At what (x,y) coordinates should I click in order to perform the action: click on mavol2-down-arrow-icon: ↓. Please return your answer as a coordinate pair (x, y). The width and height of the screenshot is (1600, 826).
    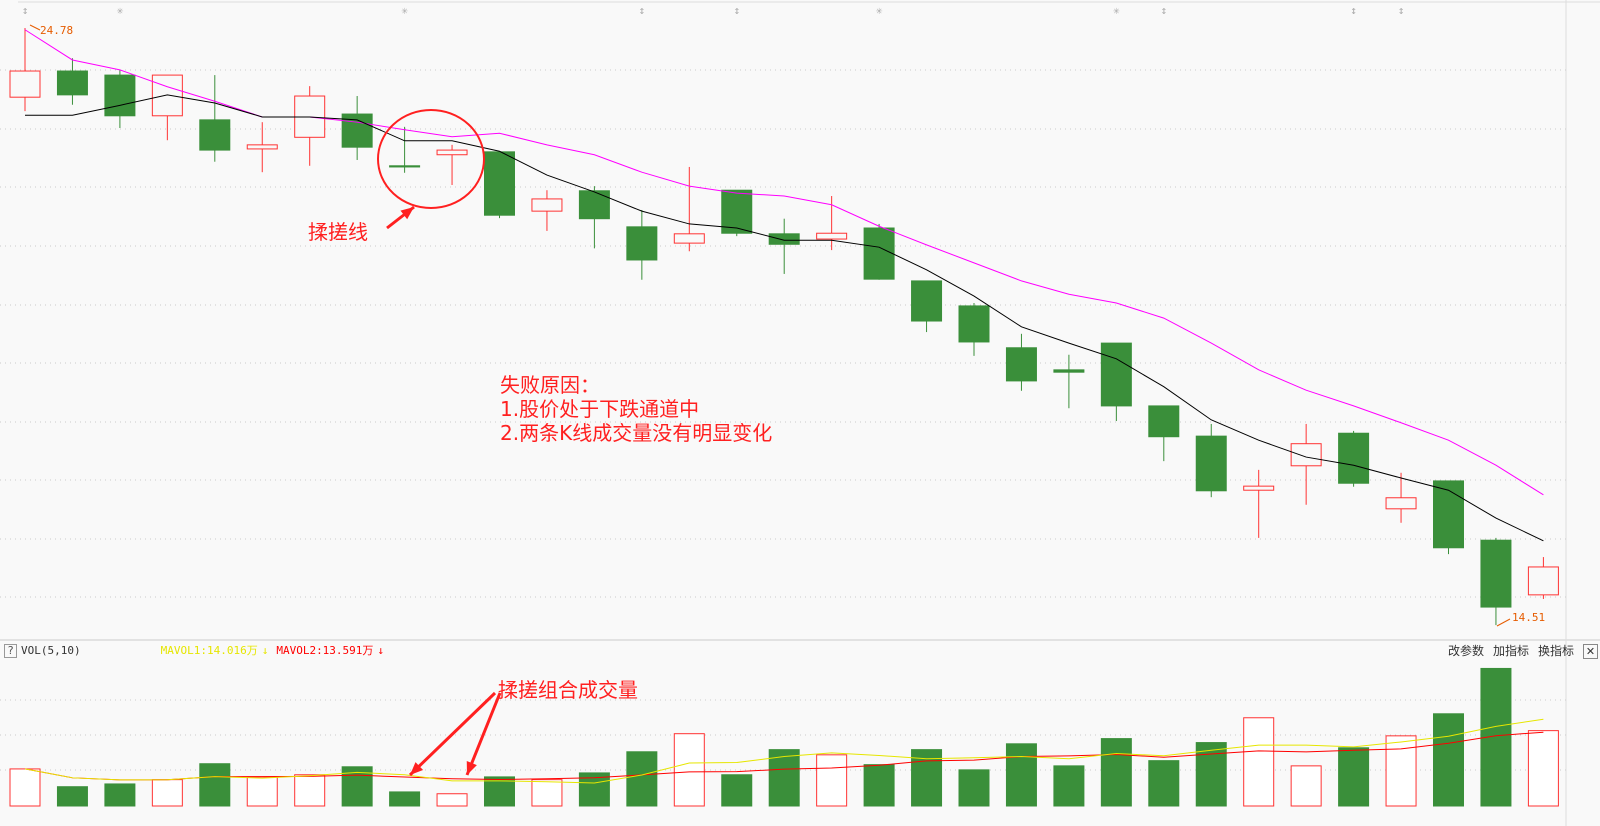
    Looking at the image, I should click on (381, 650).